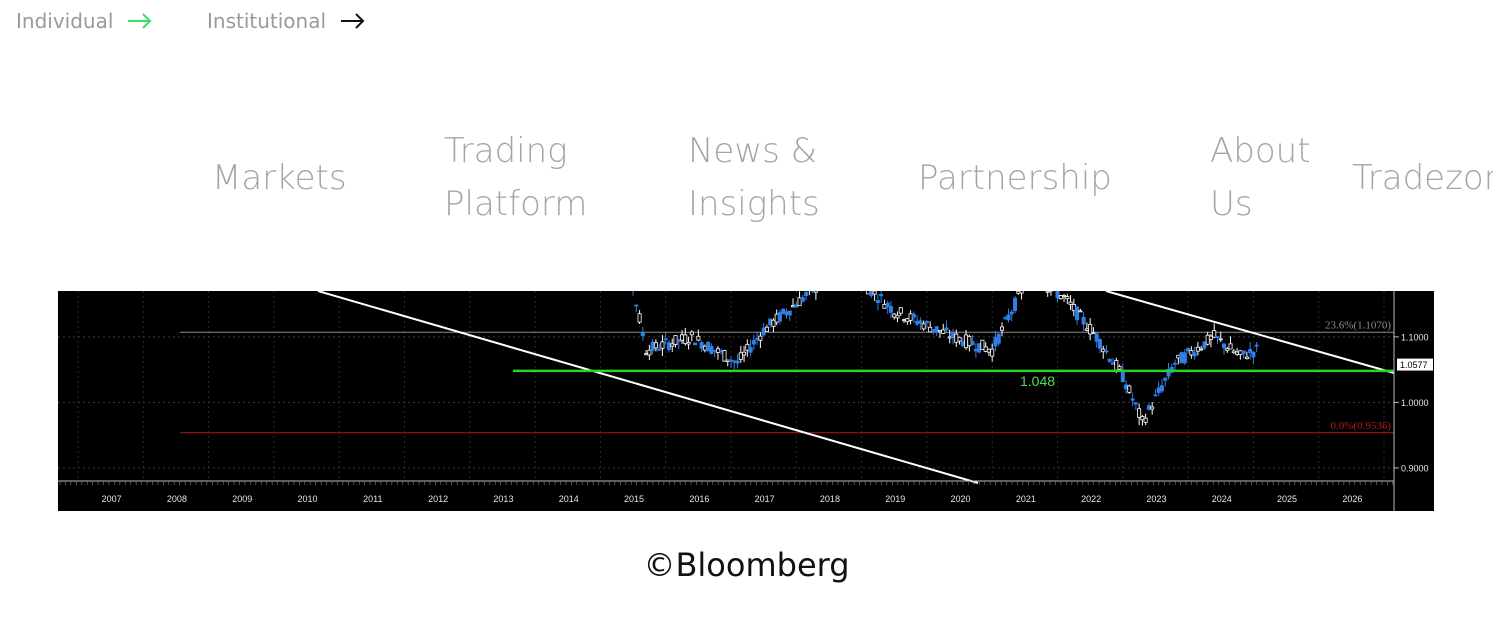  I want to click on institutional-link: Institutional, so click(286, 21).